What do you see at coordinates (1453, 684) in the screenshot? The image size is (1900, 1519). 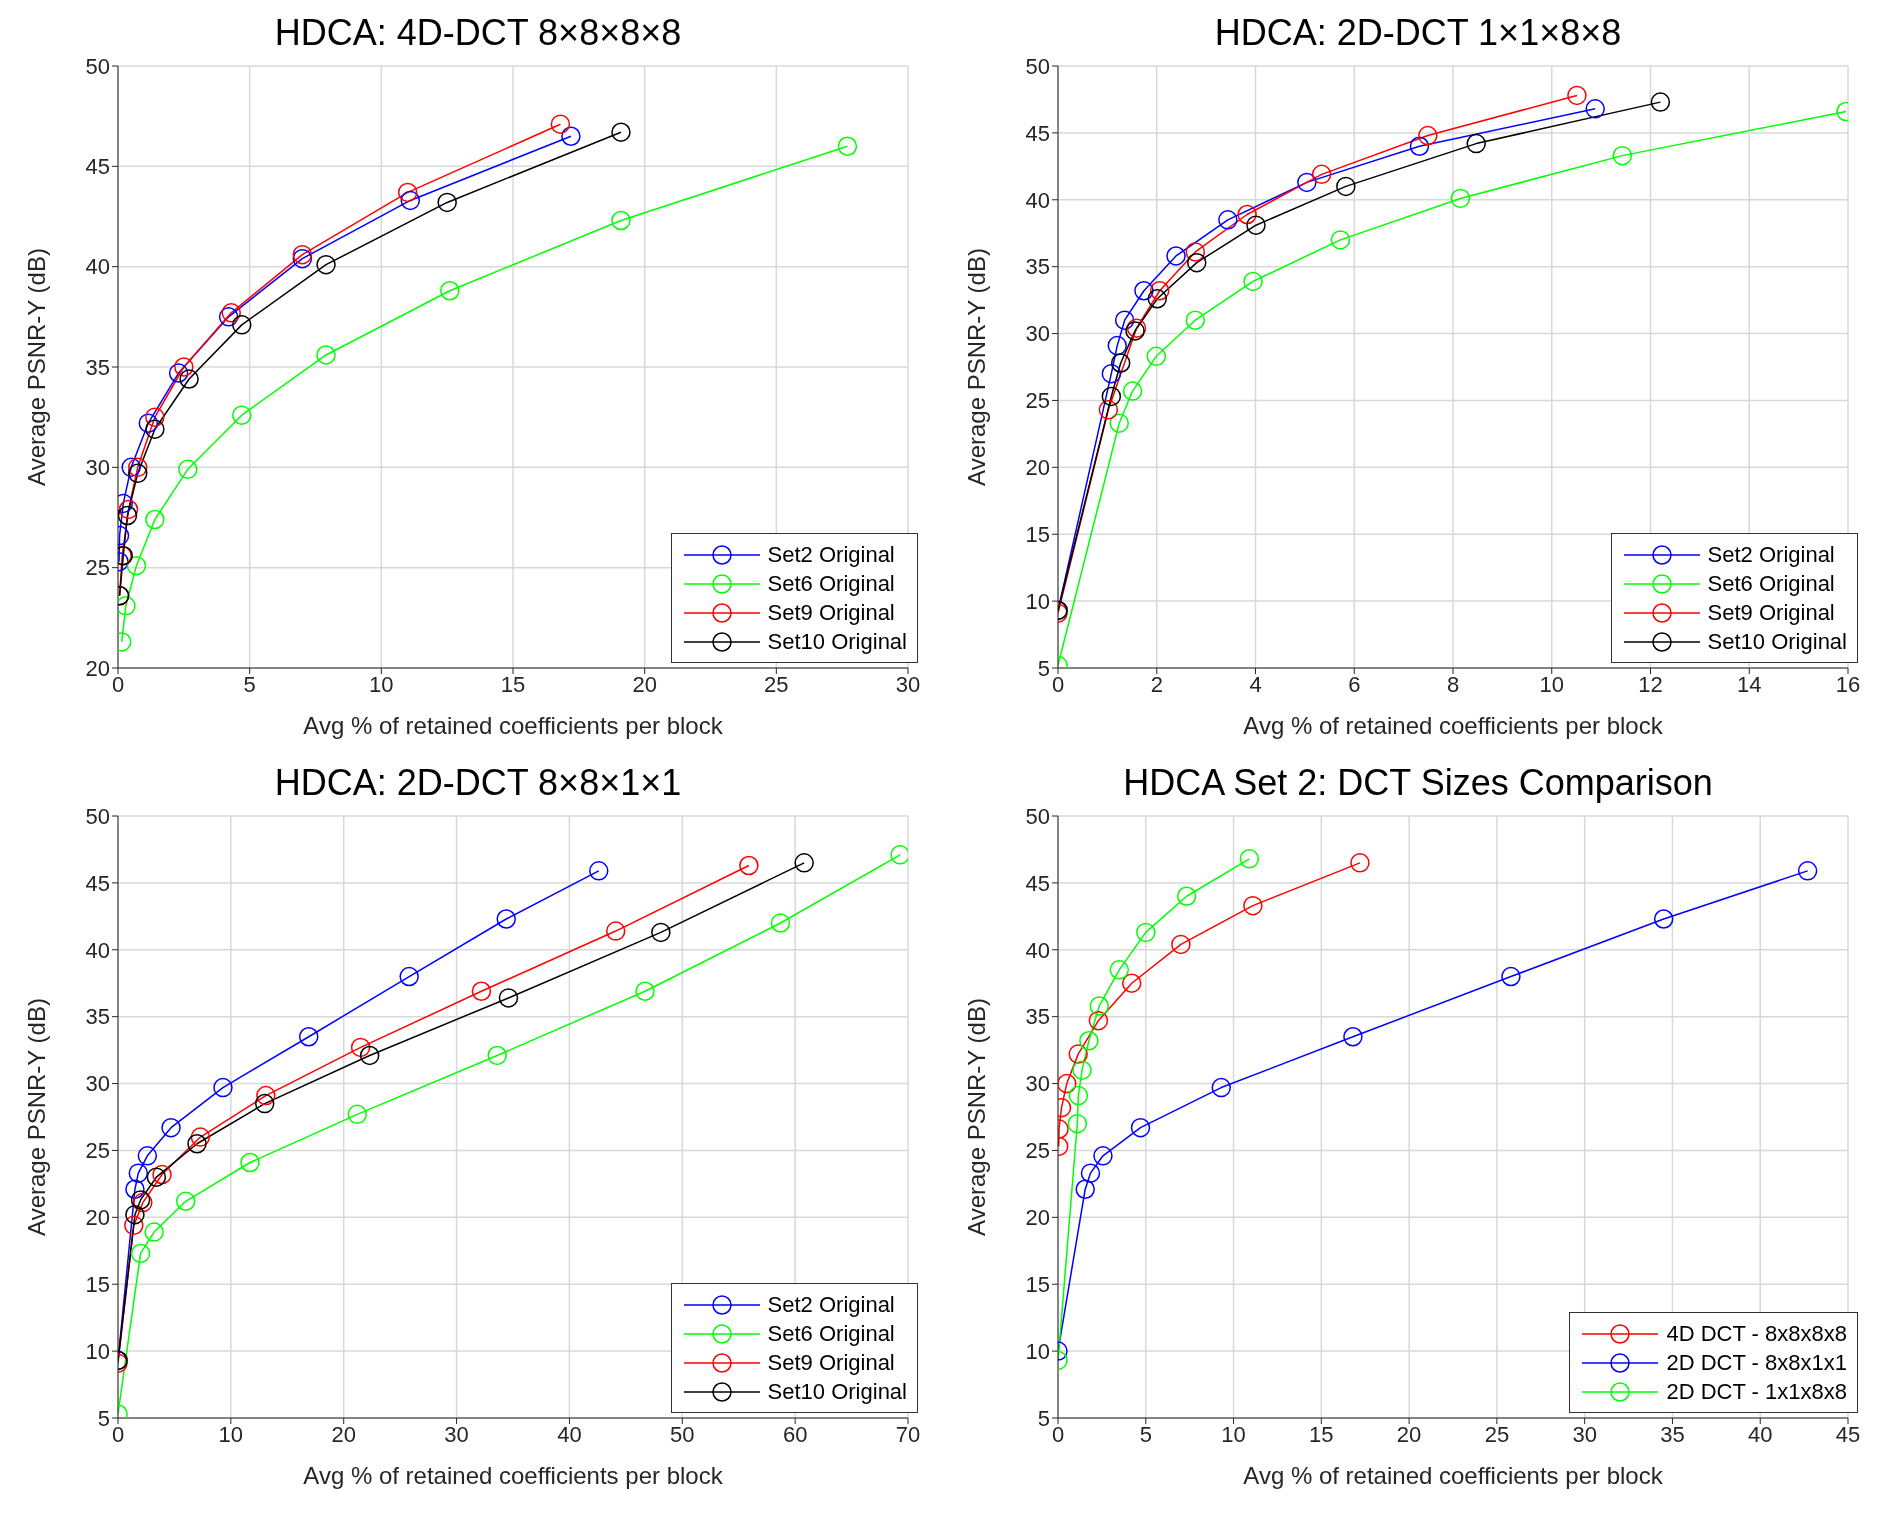 I see `x-tick-label: 8` at bounding box center [1453, 684].